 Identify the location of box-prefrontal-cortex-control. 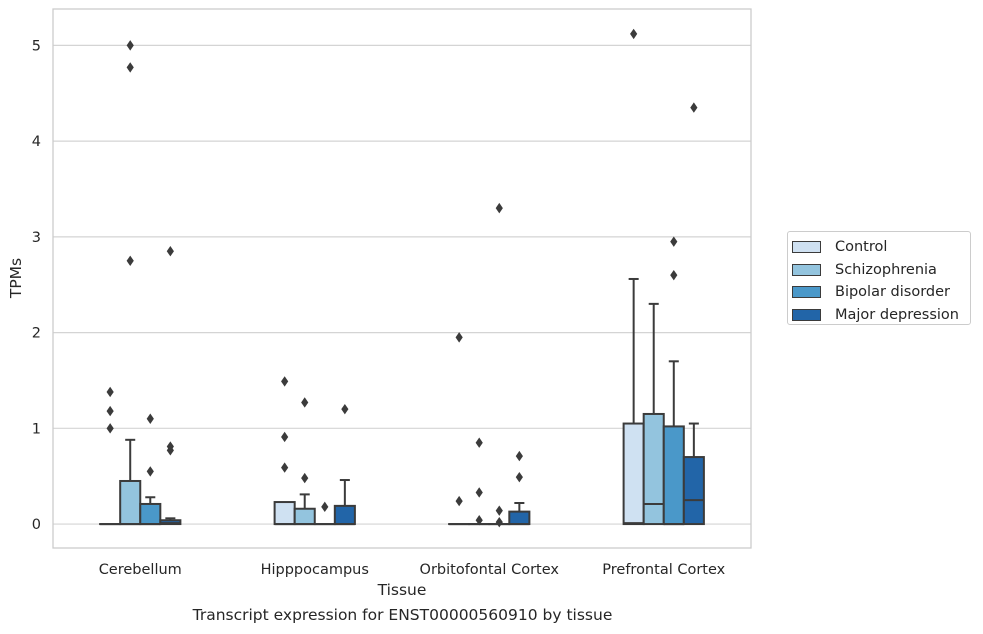
(633, 277).